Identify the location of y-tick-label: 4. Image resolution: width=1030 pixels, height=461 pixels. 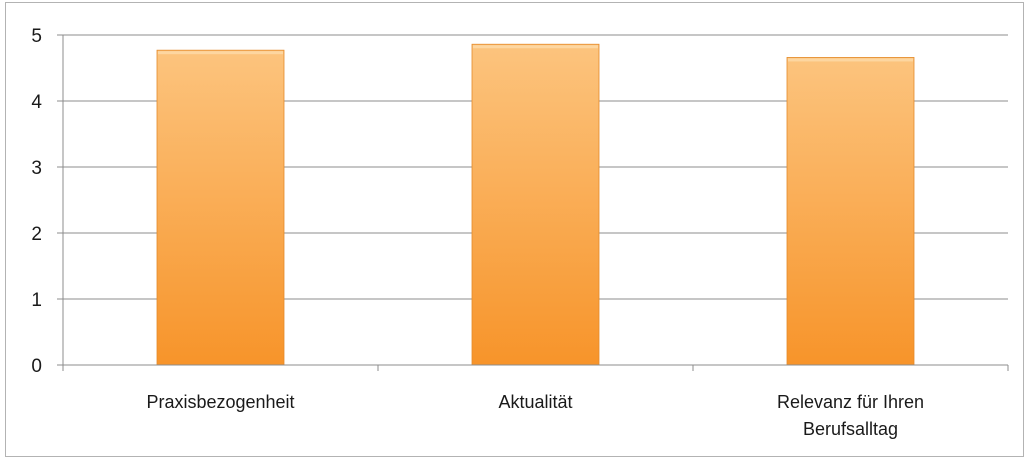
(36, 102).